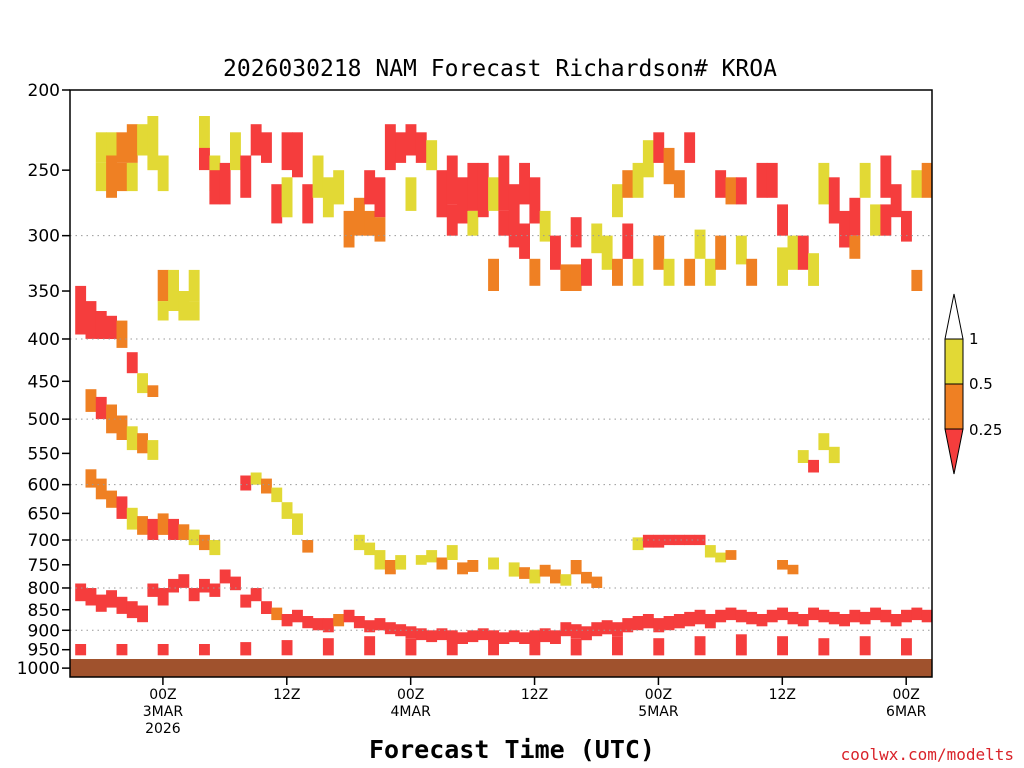 This screenshot has width=1024, height=768. Describe the element at coordinates (500, 69) in the screenshot. I see `chart-title: 2026030218 NAM Forecast Richardson# KROA` at that location.